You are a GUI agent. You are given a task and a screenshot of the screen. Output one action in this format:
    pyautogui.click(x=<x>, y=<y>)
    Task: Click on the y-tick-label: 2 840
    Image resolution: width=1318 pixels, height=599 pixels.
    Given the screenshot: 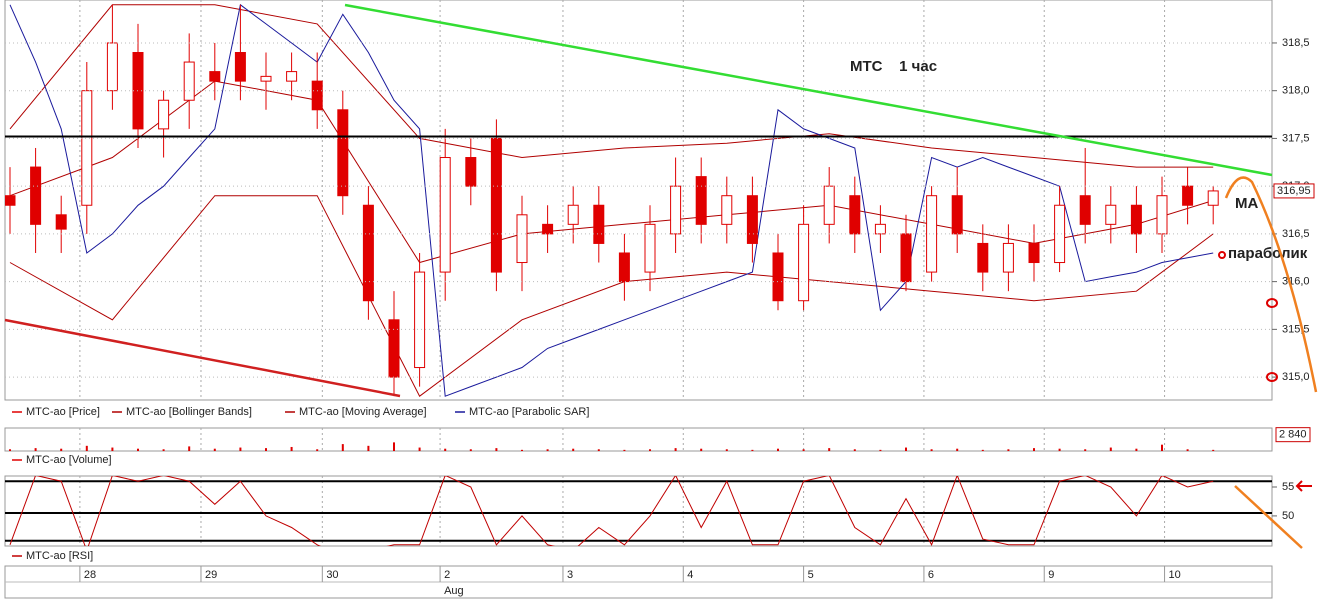 What is the action you would take?
    pyautogui.click(x=1293, y=435)
    